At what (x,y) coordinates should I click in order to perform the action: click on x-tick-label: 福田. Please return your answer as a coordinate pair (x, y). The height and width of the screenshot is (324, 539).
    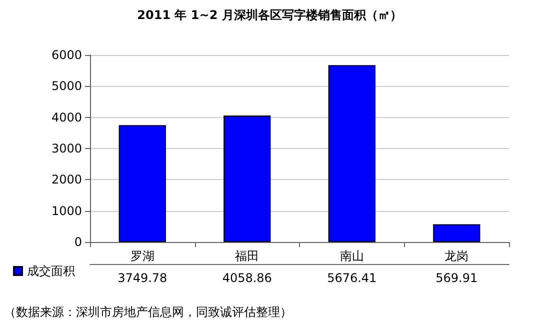
    Looking at the image, I should click on (247, 256).